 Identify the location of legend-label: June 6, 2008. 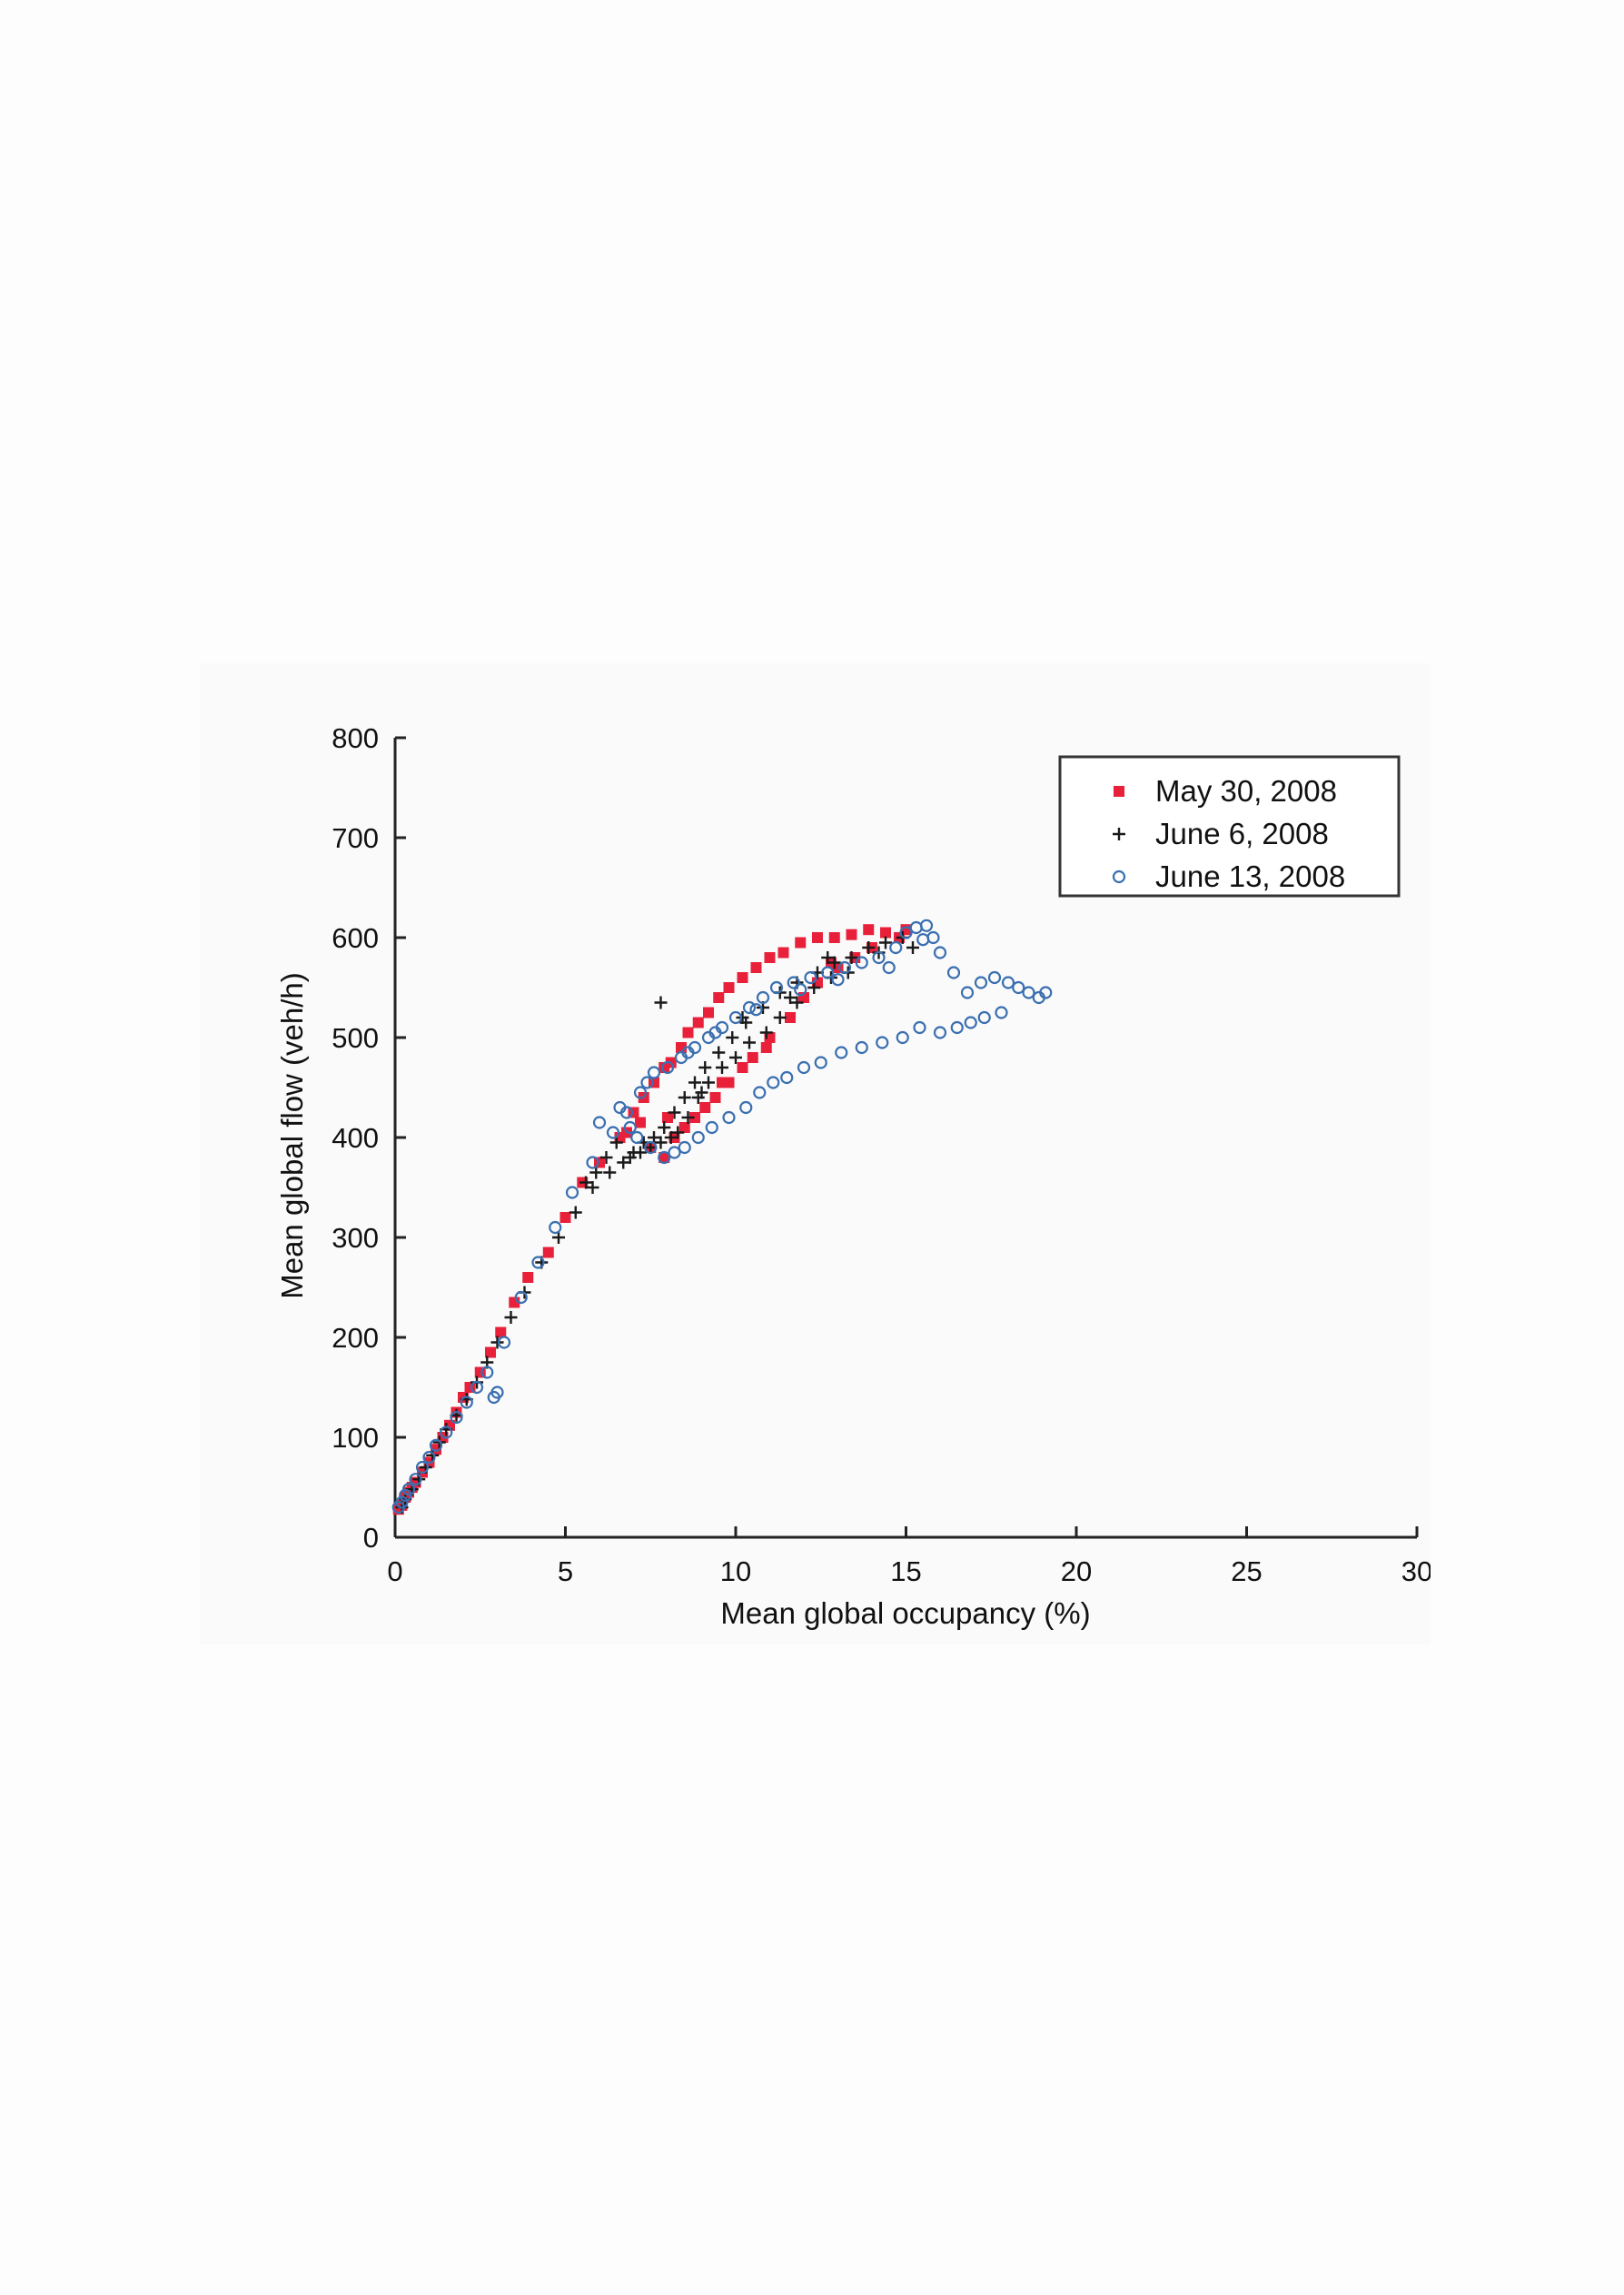
(1242, 833).